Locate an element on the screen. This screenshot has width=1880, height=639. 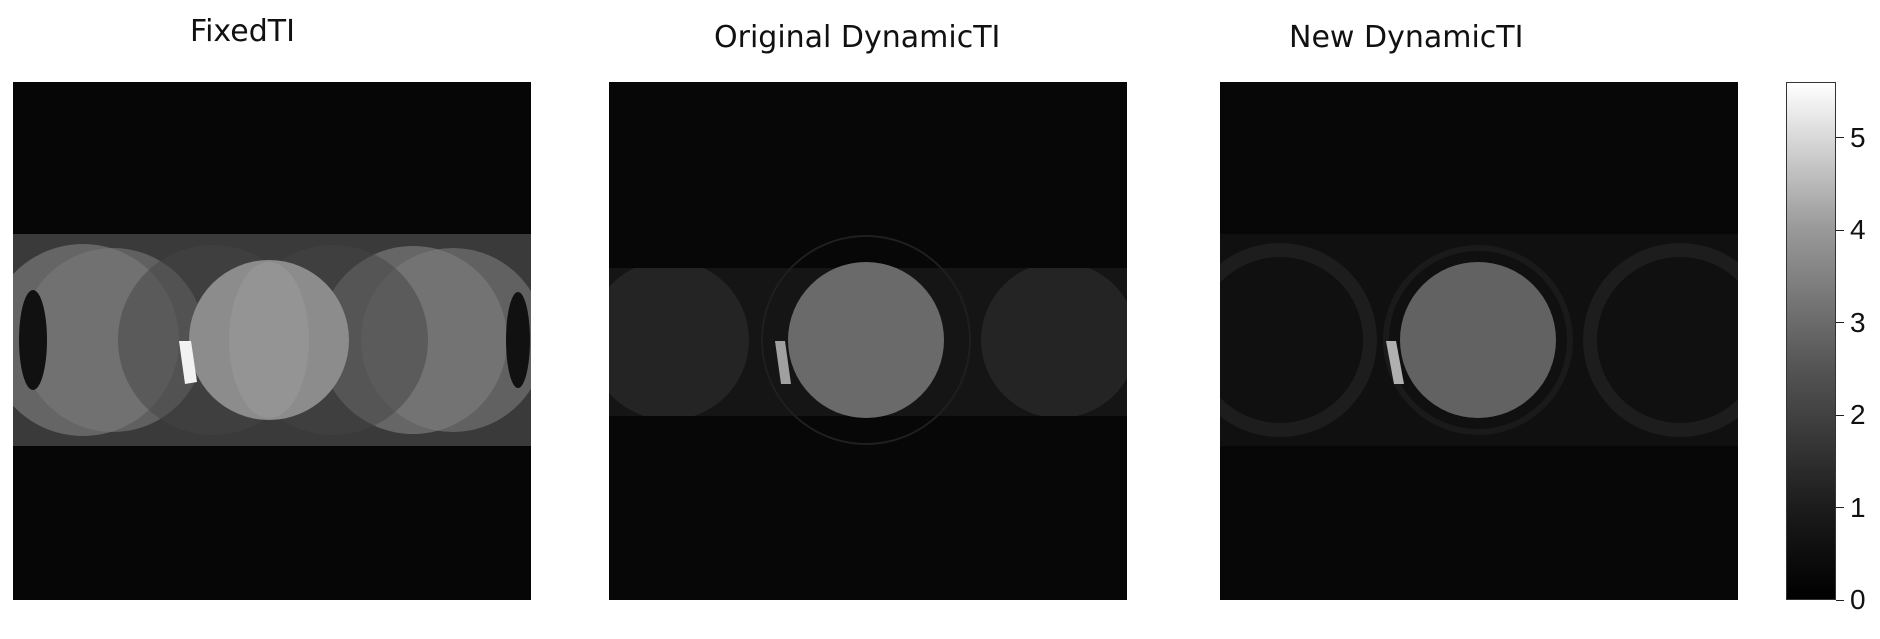
panel-title-fixedti: FixedTI is located at coordinates (242, 31).